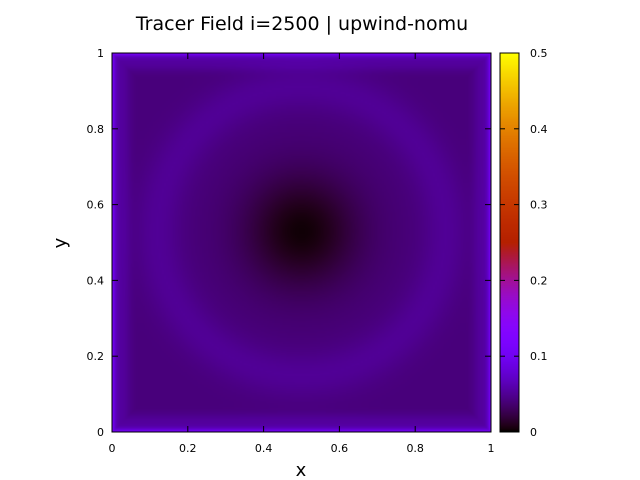 The image size is (640, 480). What do you see at coordinates (539, 129) in the screenshot?
I see `colorbar-tick-label: 0.4` at bounding box center [539, 129].